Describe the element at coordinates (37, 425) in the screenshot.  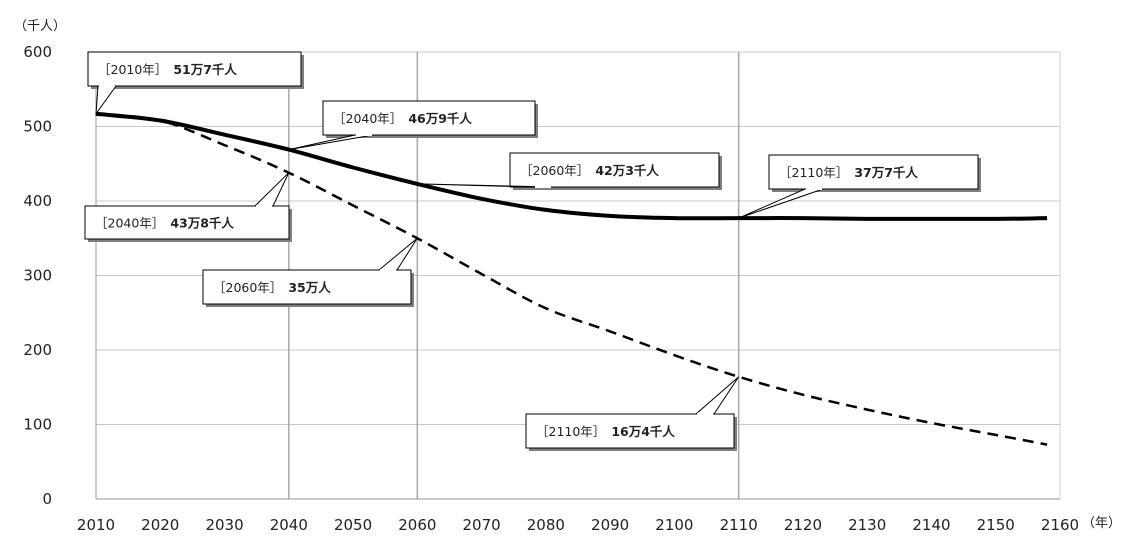
I see `y-tick-label: 100` at that location.